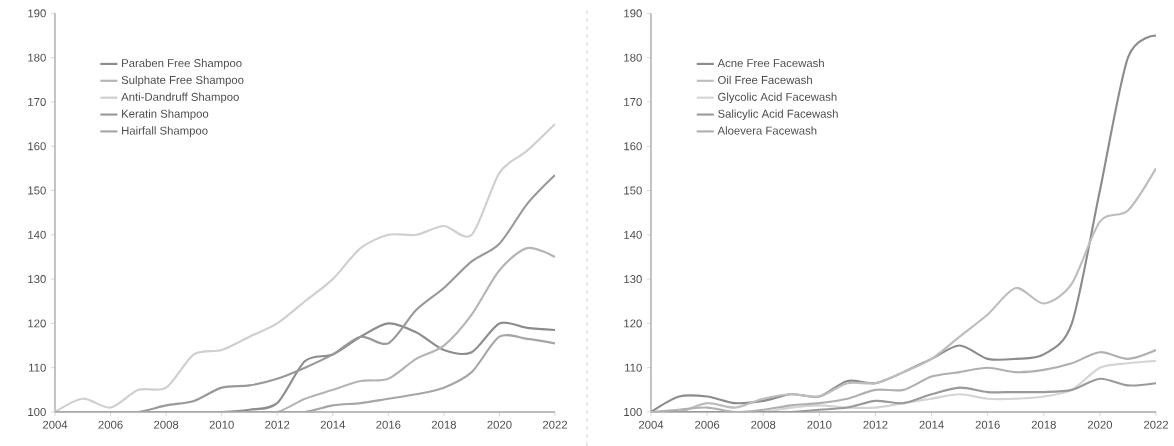  What do you see at coordinates (765, 79) in the screenshot?
I see `legend-label: Oil Free Facewash` at bounding box center [765, 79].